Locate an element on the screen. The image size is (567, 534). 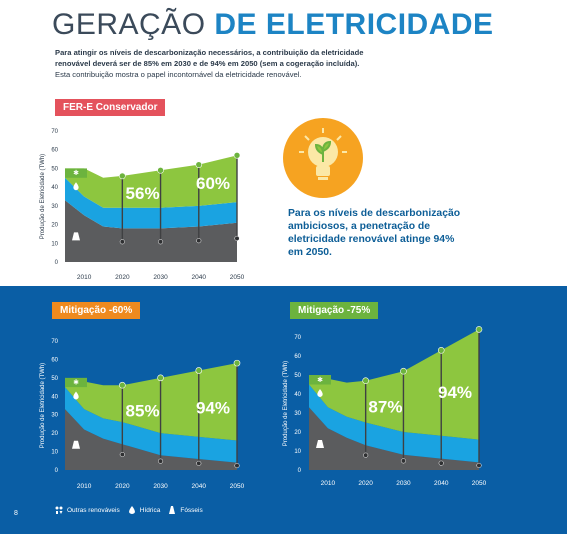
renewable-share-label: 85% is located at coordinates (143, 410).